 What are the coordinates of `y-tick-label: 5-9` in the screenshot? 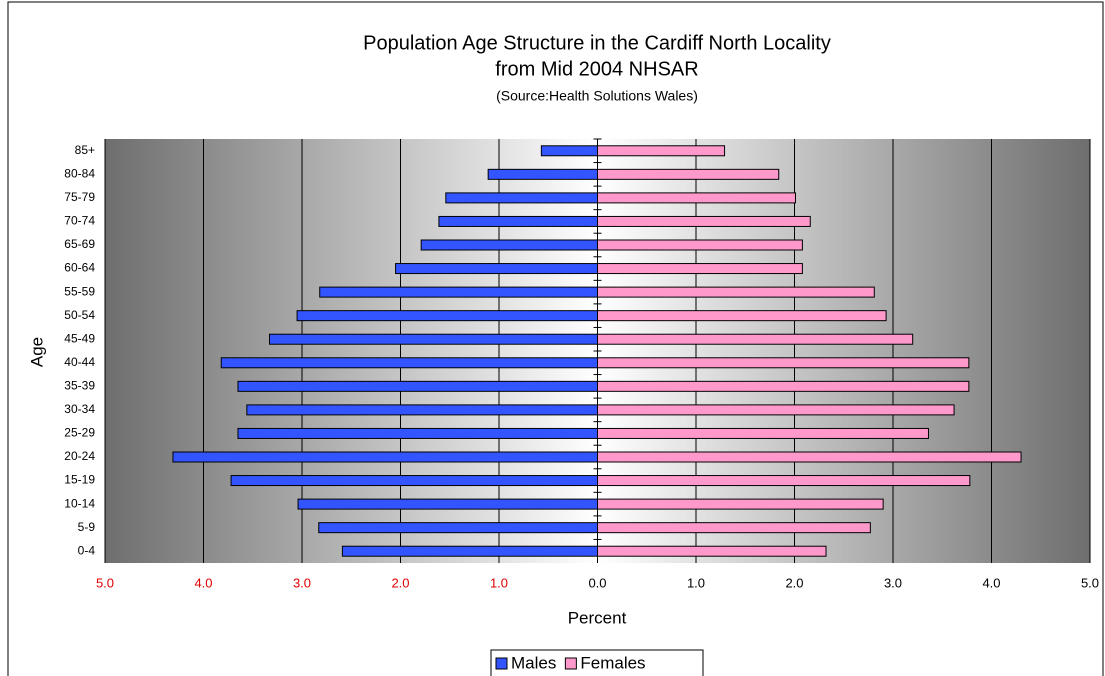 It's located at (87, 527).